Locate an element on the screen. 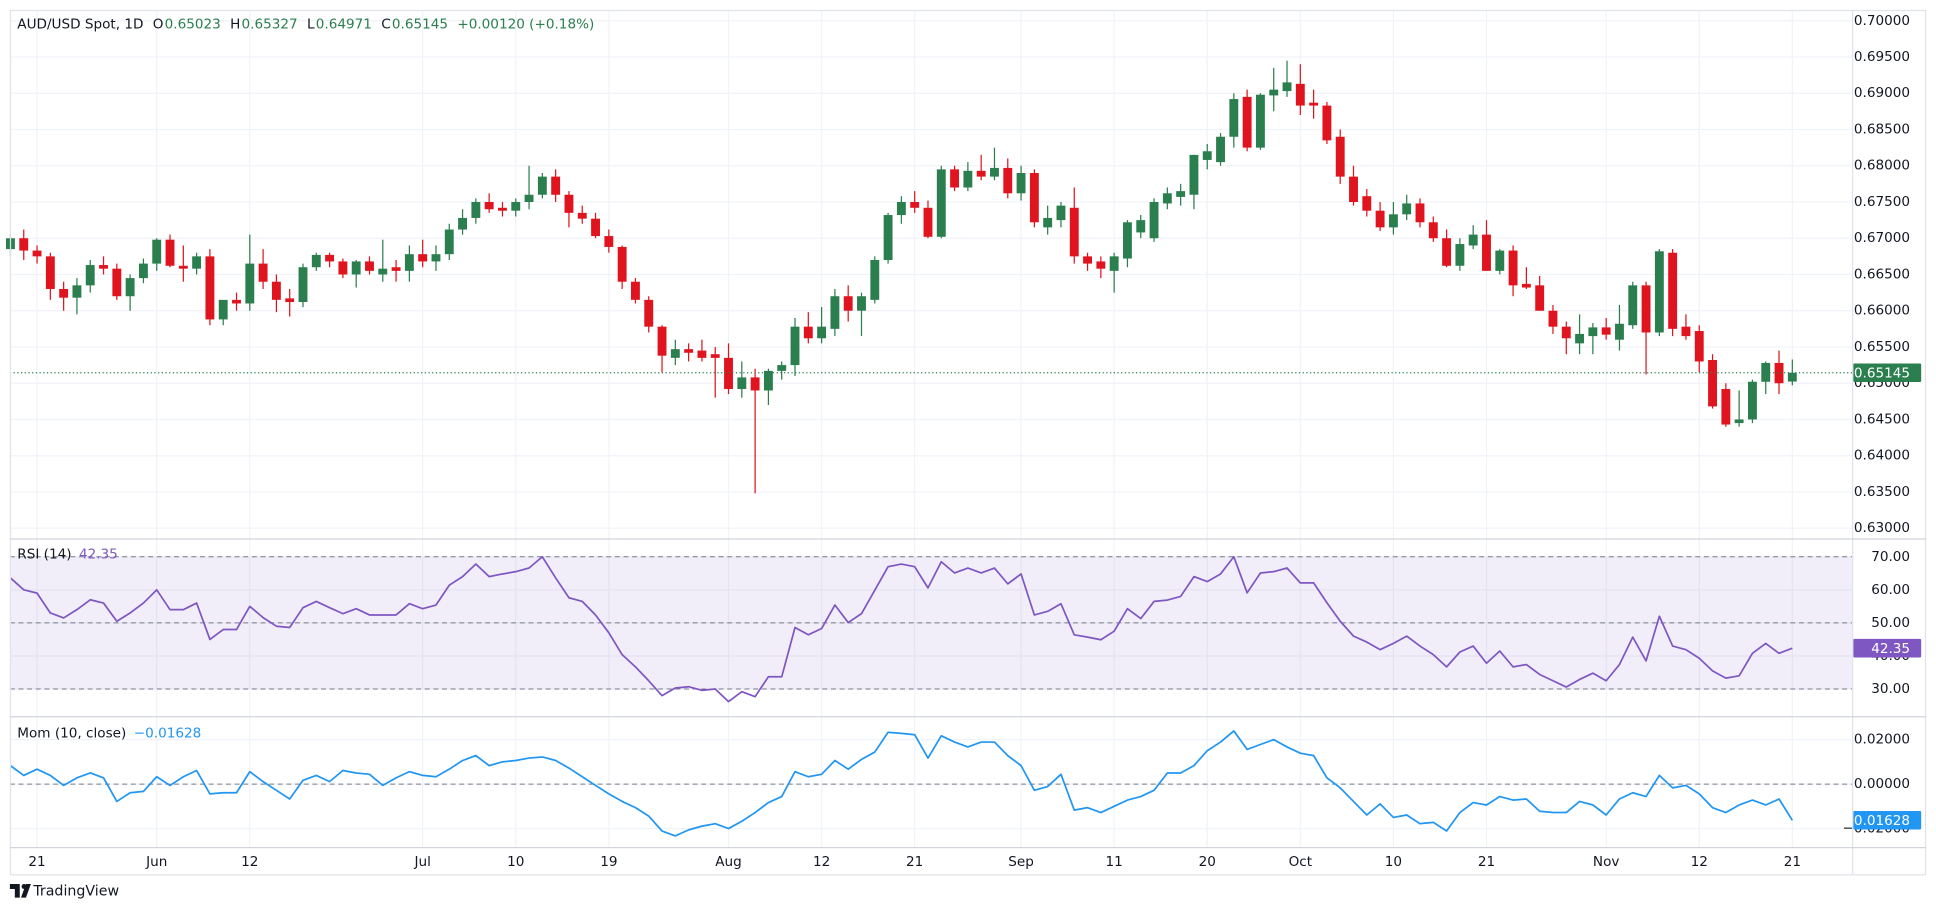  ohlc-label: H is located at coordinates (235, 25).